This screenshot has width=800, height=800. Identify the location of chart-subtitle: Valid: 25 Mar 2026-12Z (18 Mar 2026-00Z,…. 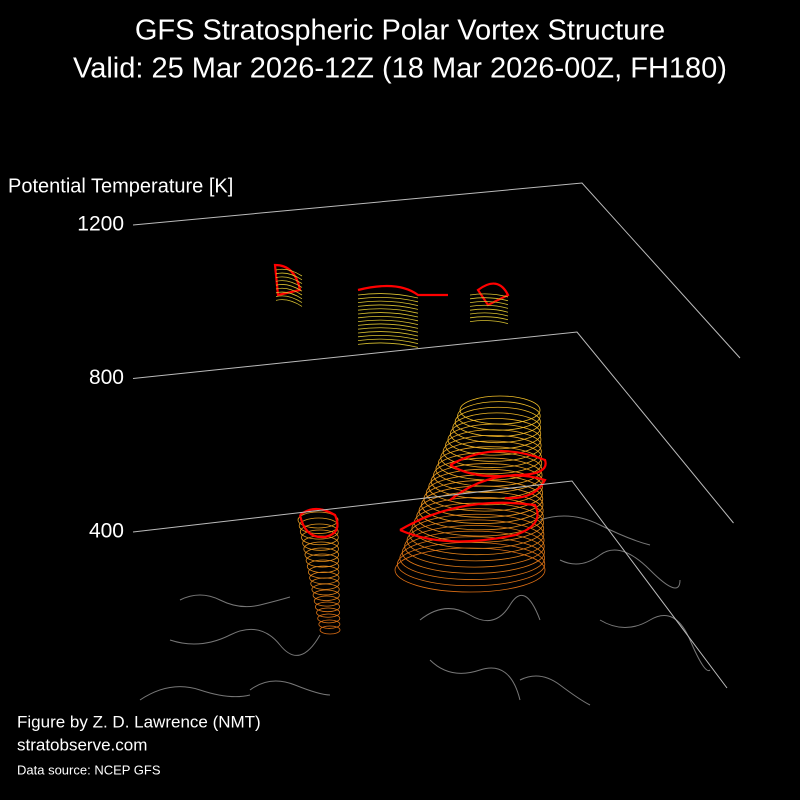
(400, 69).